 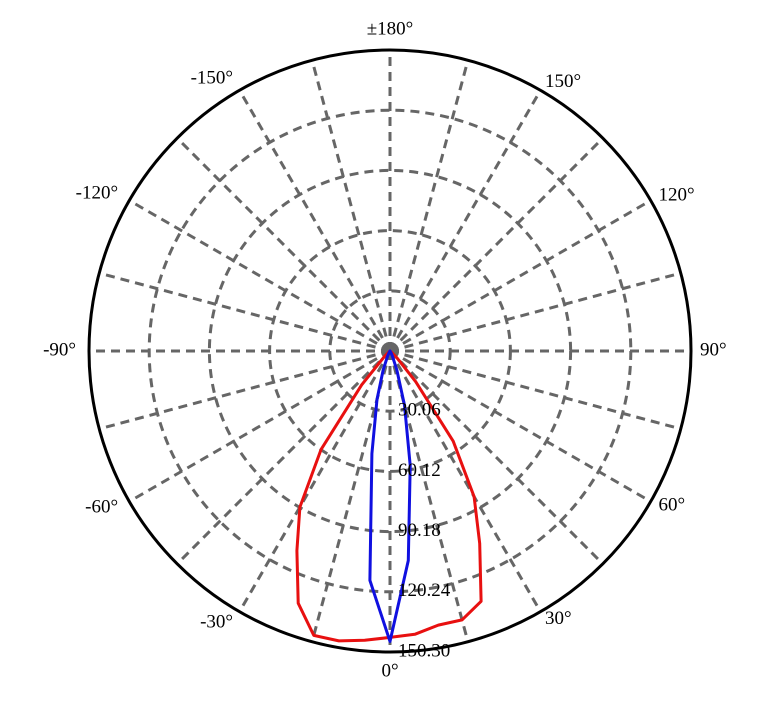 What do you see at coordinates (424, 650) in the screenshot?
I see `radial-label: 150.30` at bounding box center [424, 650].